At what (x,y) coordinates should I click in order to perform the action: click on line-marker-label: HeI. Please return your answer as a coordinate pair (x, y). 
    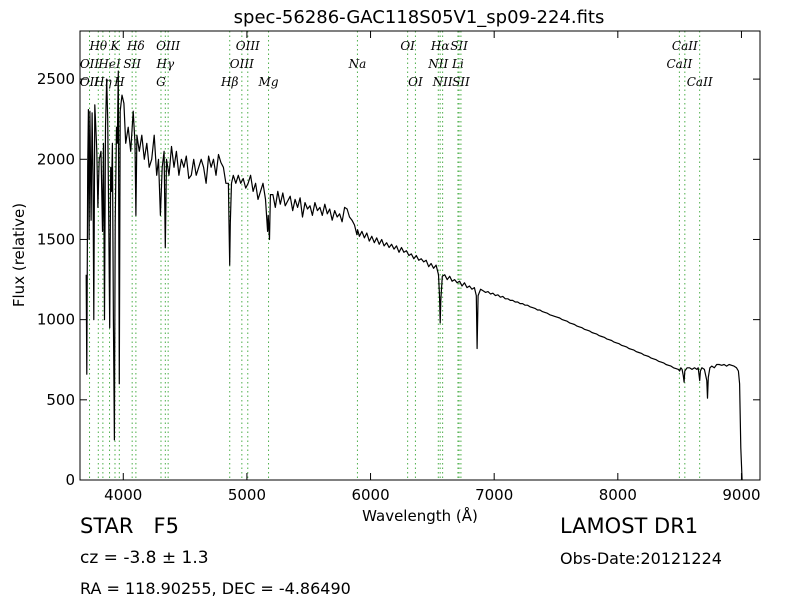
    Looking at the image, I should click on (109, 64).